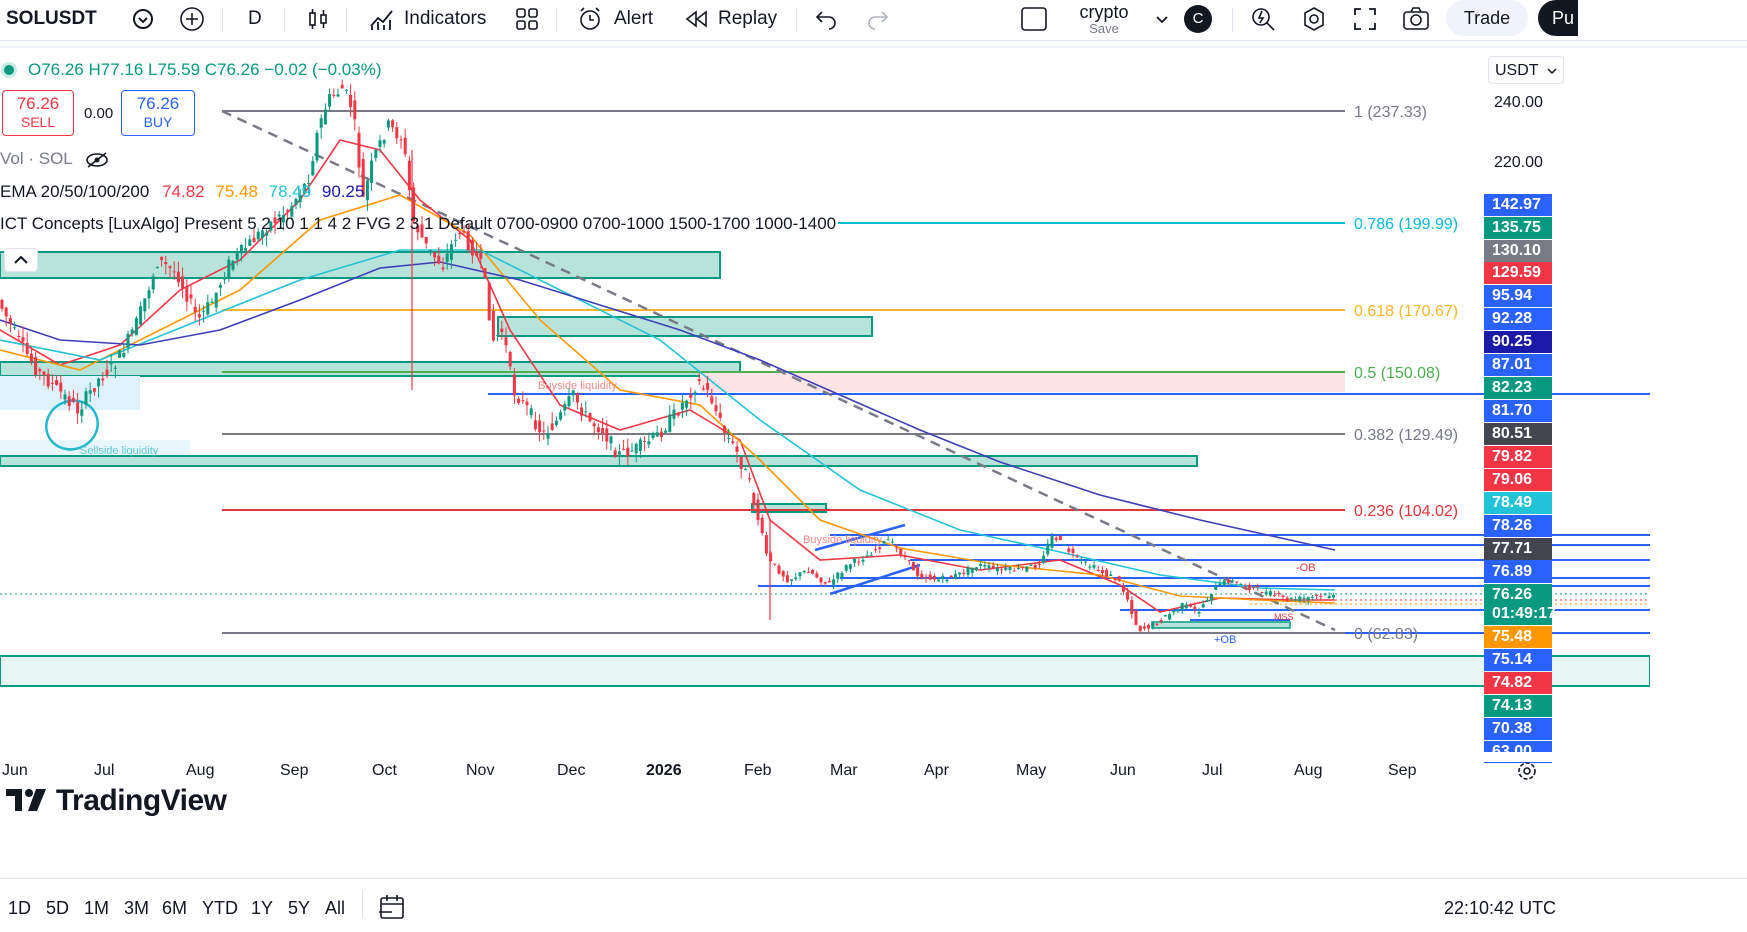 This screenshot has height=932, width=1747. Describe the element at coordinates (1034, 19) in the screenshot. I see `layout-toggle-button` at that location.